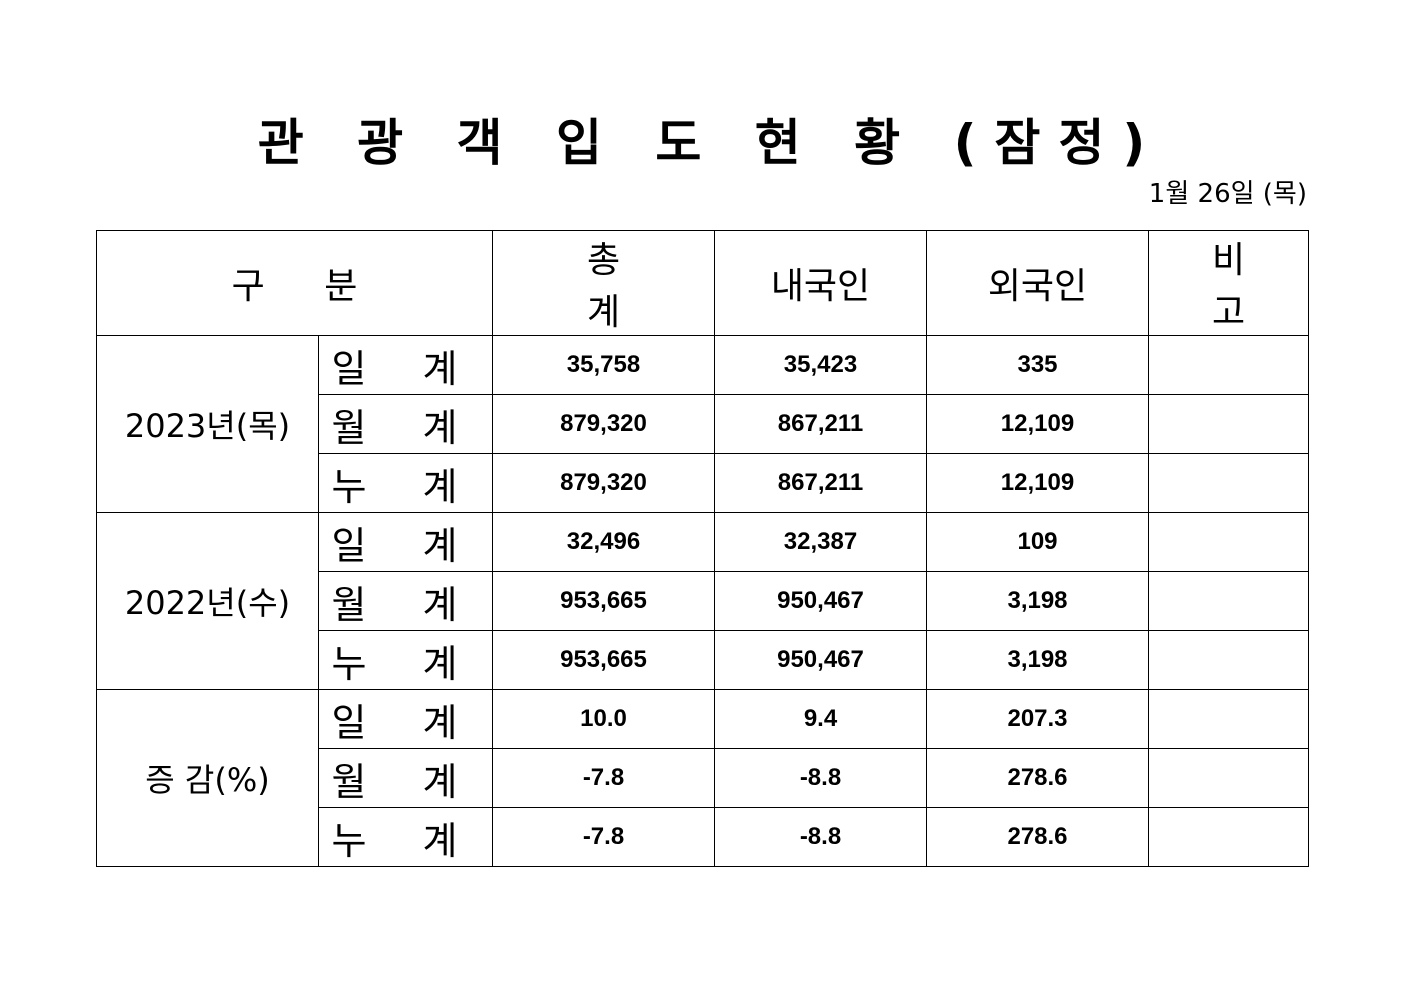 This screenshot has height=992, width=1403. Describe the element at coordinates (207, 601) in the screenshot. I see `group-label: 2022년(수)` at that location.